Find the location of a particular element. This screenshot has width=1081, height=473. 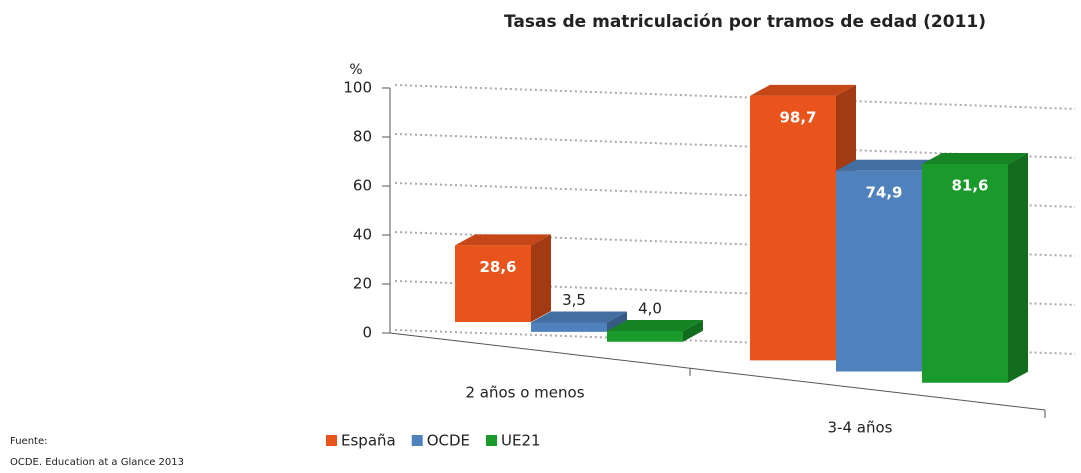

source-label: Fuente: is located at coordinates (28, 441).